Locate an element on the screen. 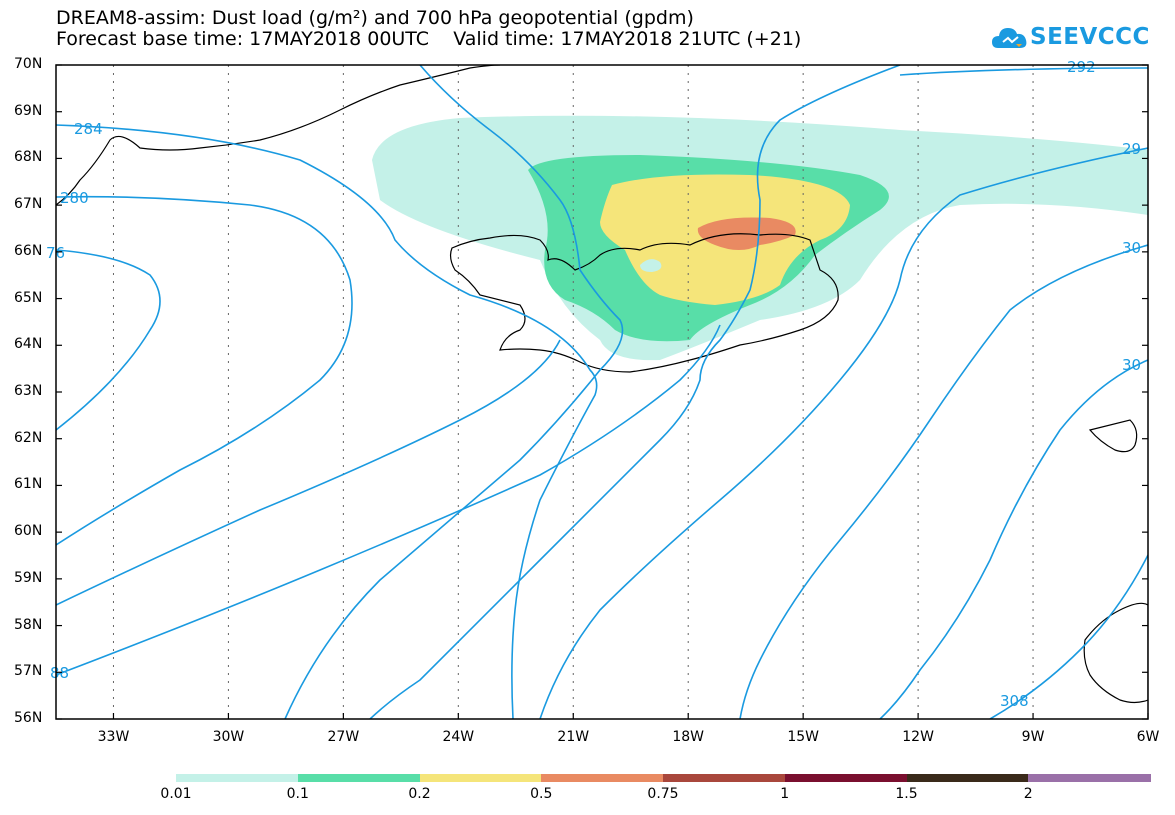  dust-0.01-inner-region is located at coordinates (651, 265).